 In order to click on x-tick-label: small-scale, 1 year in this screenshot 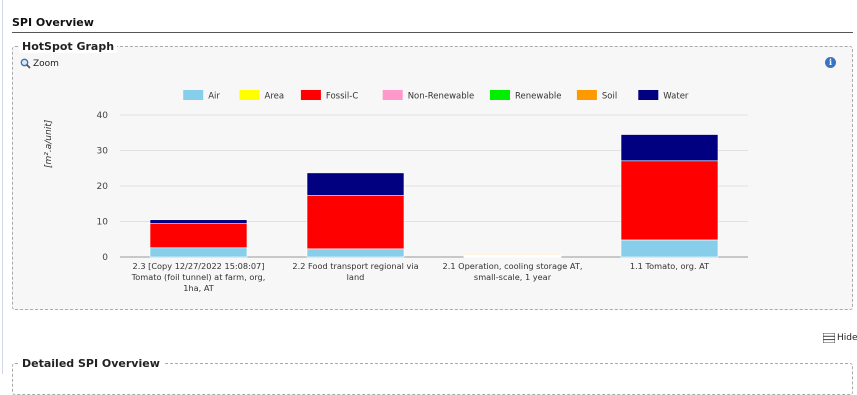, I will do `click(513, 277)`.